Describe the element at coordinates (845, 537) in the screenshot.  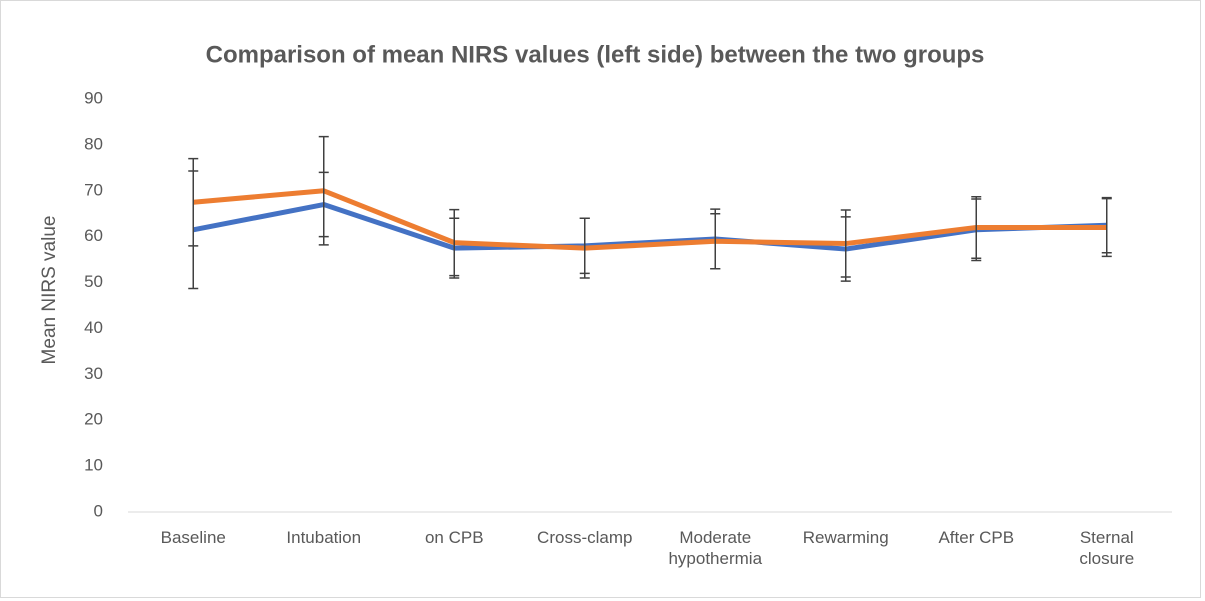
I see `x-tick-label: Rewarming` at that location.